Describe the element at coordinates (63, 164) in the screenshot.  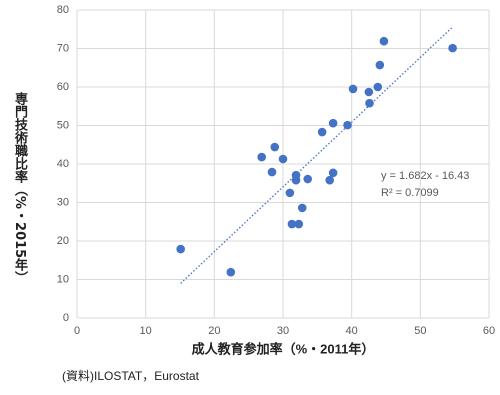
I see `y-tick-label: 40` at that location.